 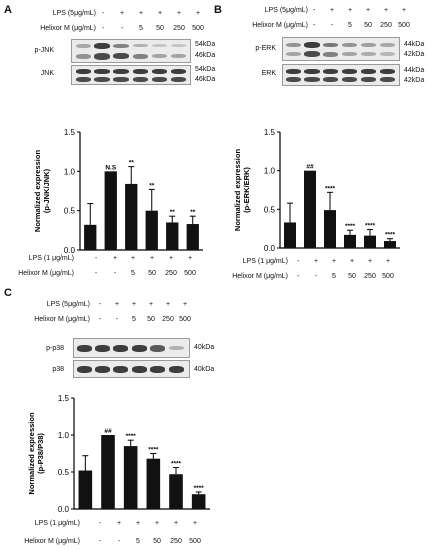 What do you see at coordinates (242, 190) in the screenshot?
I see `y-axis-label: Normalized expression (p-ERK/ERK)` at bounding box center [242, 190].